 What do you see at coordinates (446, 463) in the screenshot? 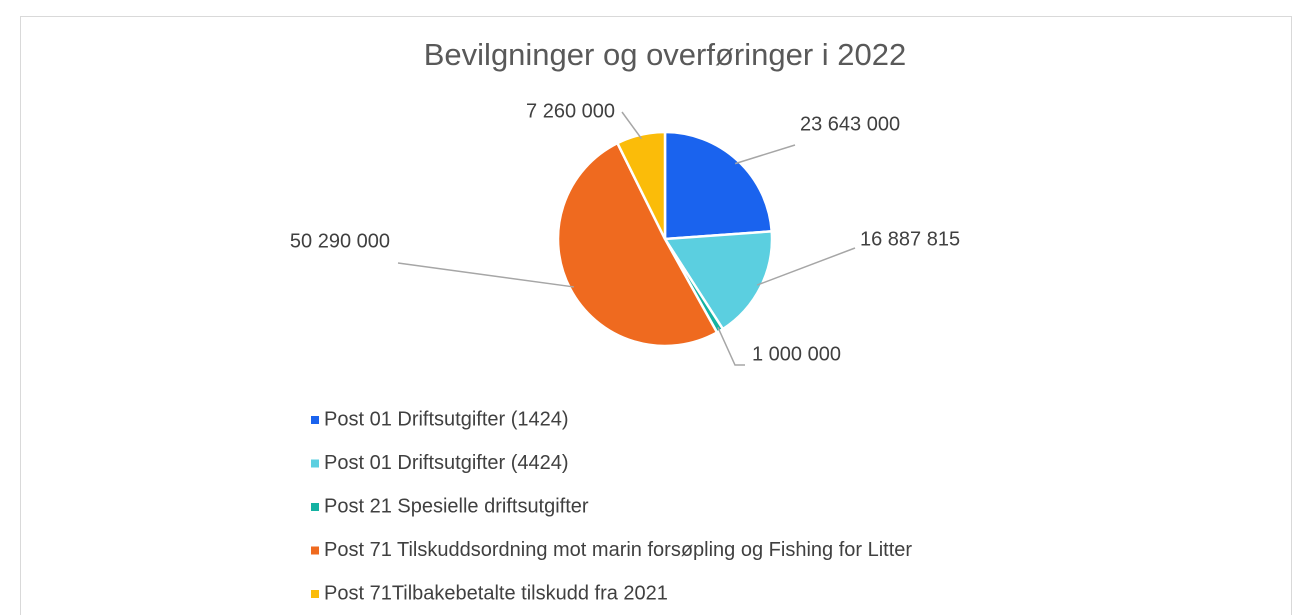
I see `legend-label: Post 01 Driftsutgifter (4424)` at bounding box center [446, 463].